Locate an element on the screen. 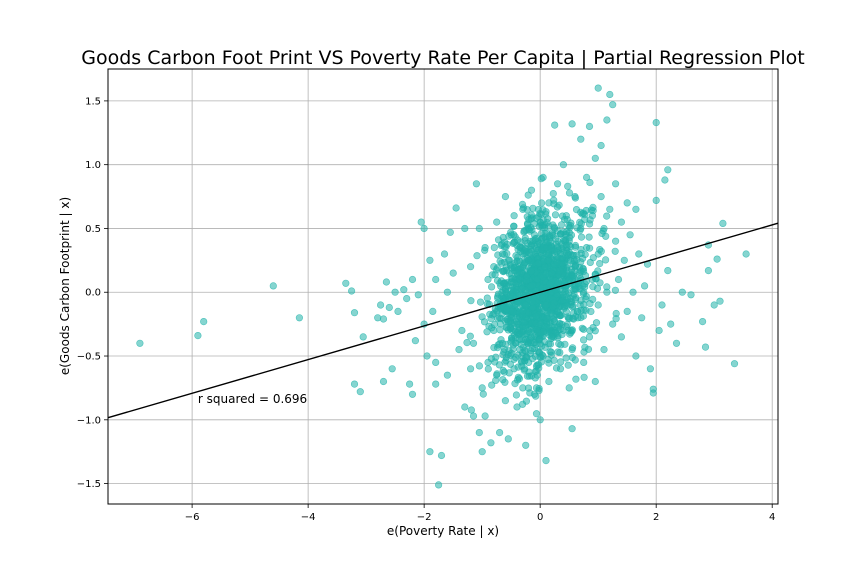 This screenshot has height=576, width=864. y-tick-label: 1.0 is located at coordinates (93, 165).